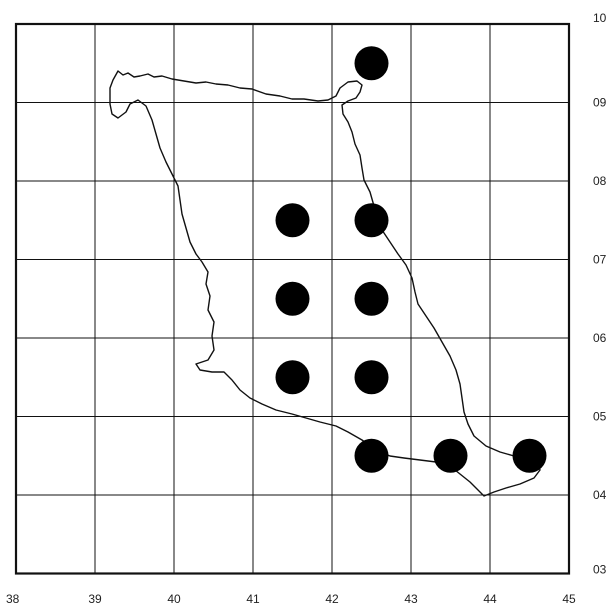  Describe the element at coordinates (332, 599) in the screenshot. I see `x-tick-label: 42` at that location.